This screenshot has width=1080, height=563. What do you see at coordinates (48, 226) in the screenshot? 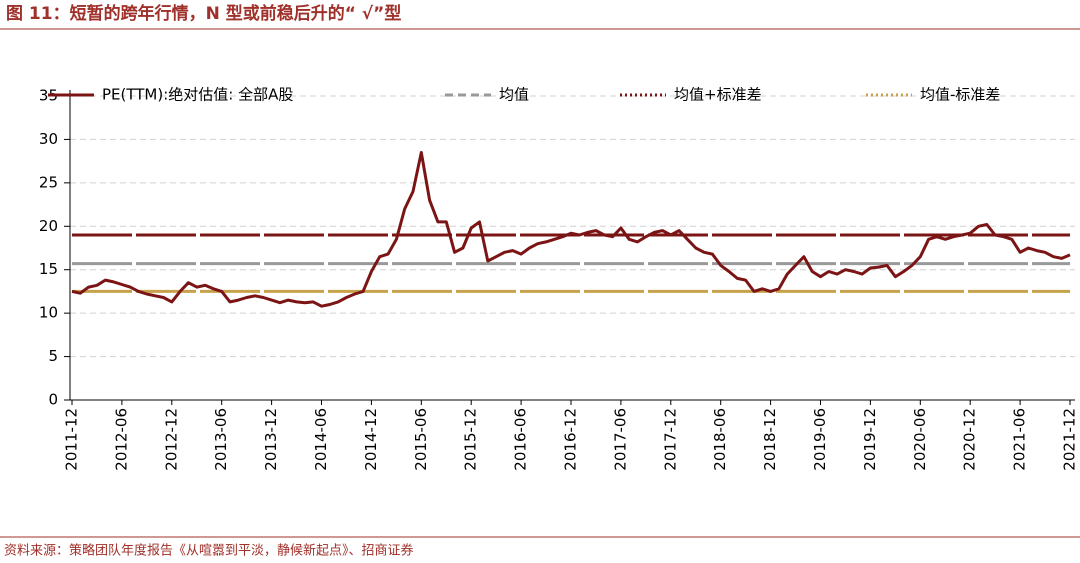
I see `y-tick-label: 20` at bounding box center [48, 226].